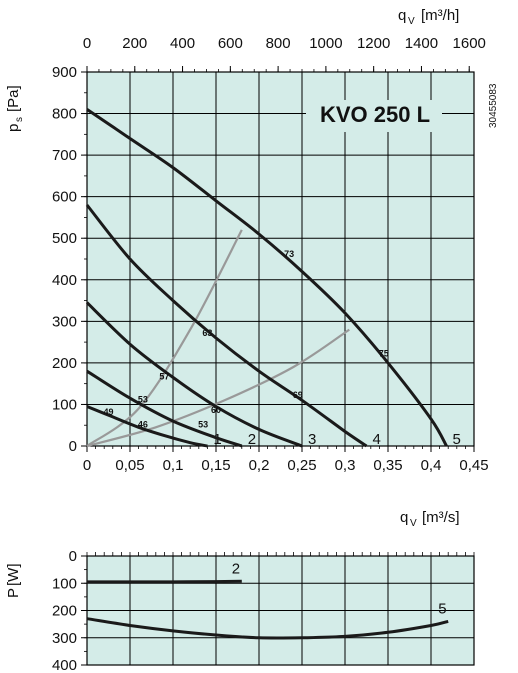  What do you see at coordinates (173, 465) in the screenshot?
I see `x-tick-label: 0,1` at bounding box center [173, 465].